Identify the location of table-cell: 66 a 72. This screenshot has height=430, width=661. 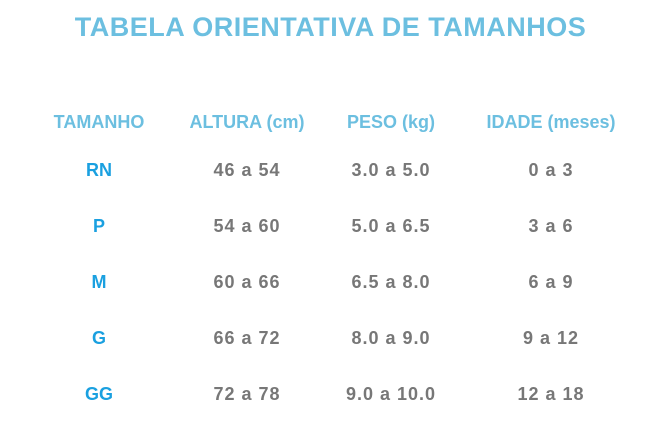
(247, 338).